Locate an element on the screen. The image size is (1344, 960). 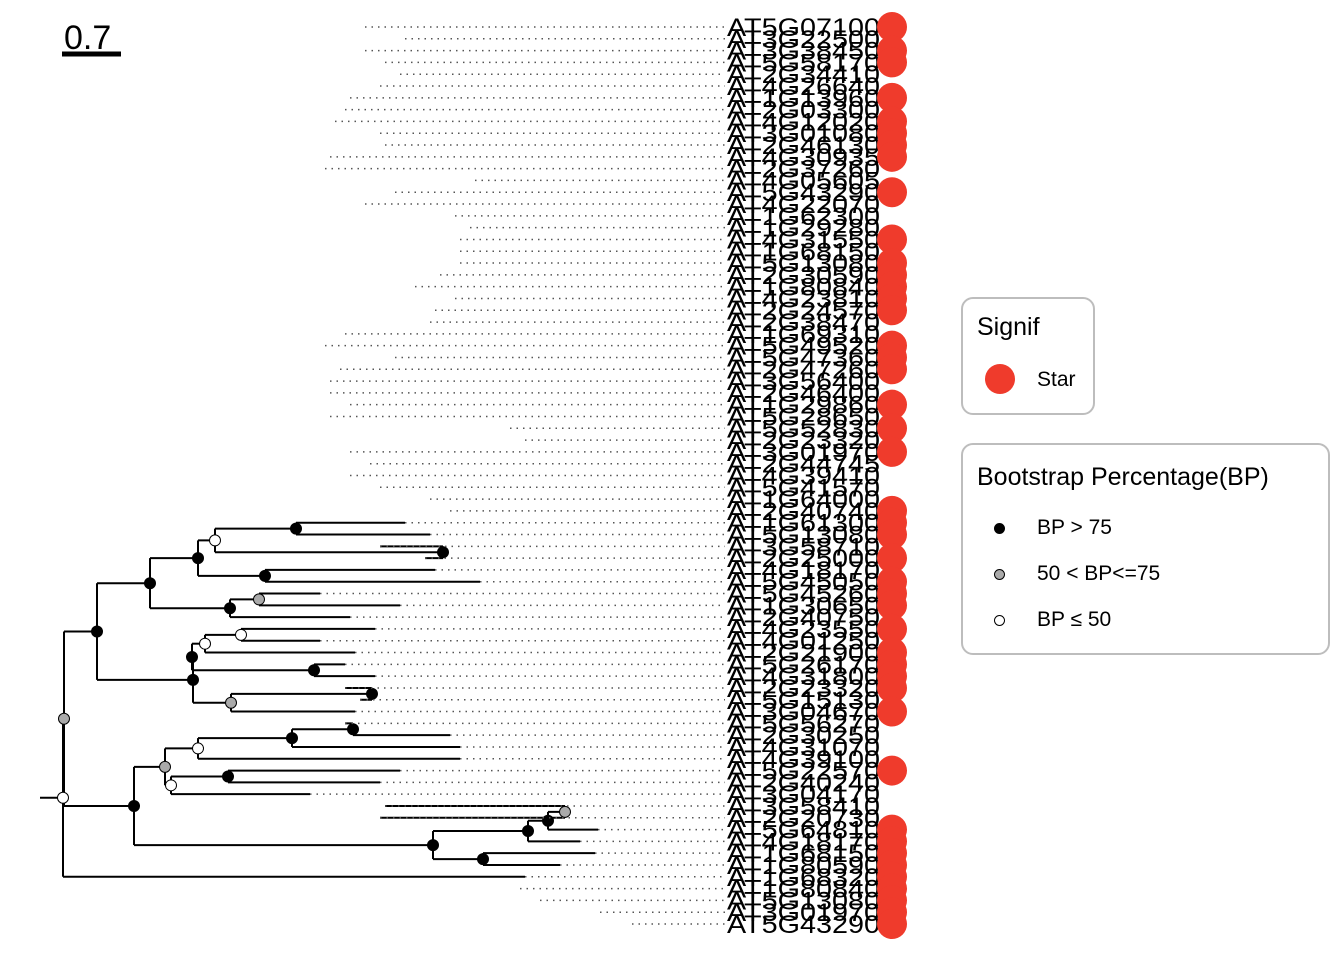
tip-label: AT2G24570 is located at coordinates (803, 311).